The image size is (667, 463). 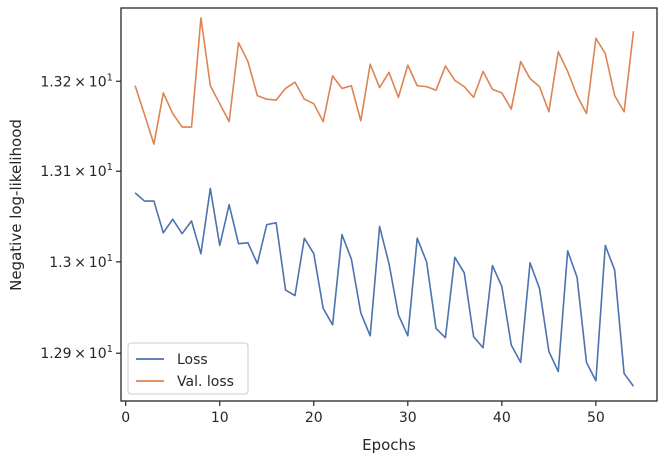 I want to click on y-tick-label: 1.3 × 10¹, so click(x=81, y=262).